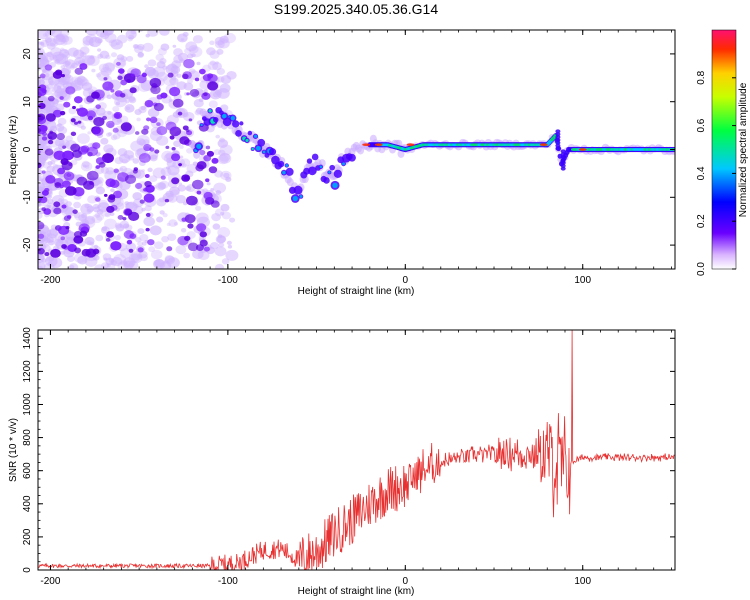 This screenshot has height=600, width=750. Describe the element at coordinates (228, 581) in the screenshot. I see `snr-xtick-label: -100` at that location.